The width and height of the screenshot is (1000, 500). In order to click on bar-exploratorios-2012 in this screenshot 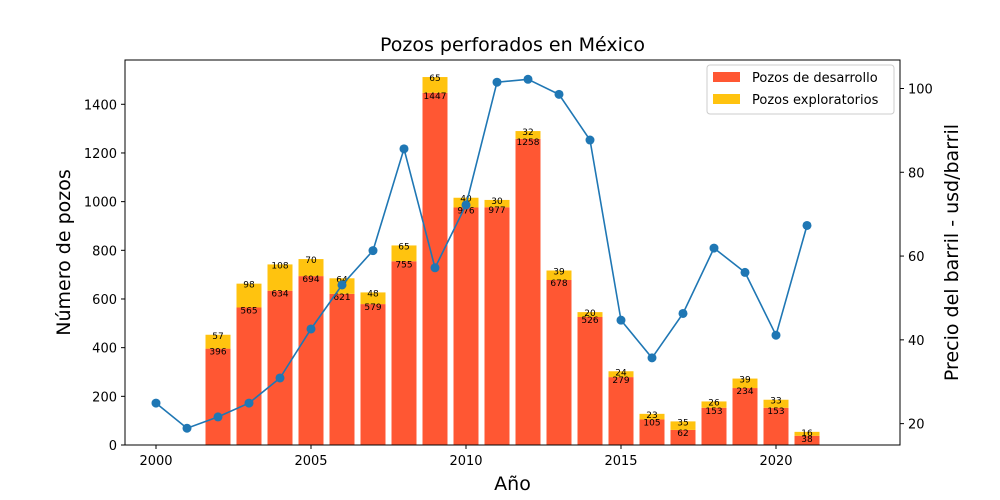, I will do `click(528, 135)`.